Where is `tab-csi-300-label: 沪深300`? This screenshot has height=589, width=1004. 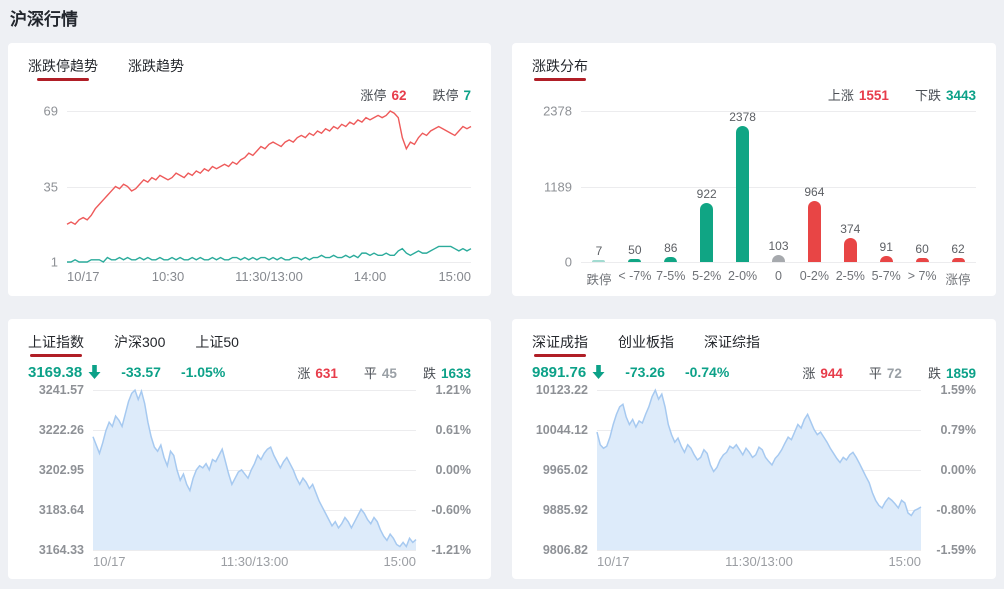
tab-csi-300-label: 沪深300 is located at coordinates (140, 342).